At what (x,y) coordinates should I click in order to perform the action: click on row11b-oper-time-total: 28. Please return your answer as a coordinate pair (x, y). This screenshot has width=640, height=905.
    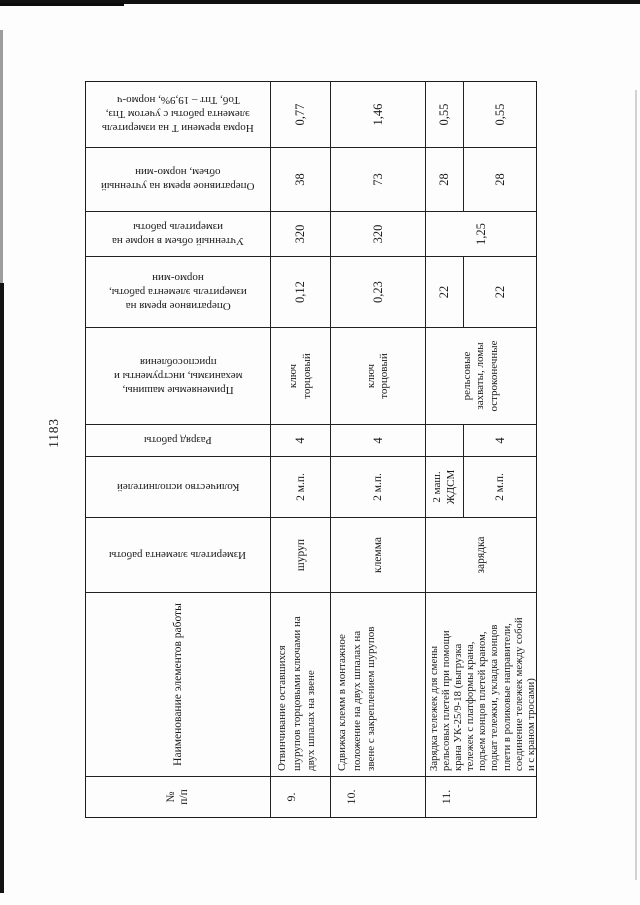
    Looking at the image, I should click on (500, 179).